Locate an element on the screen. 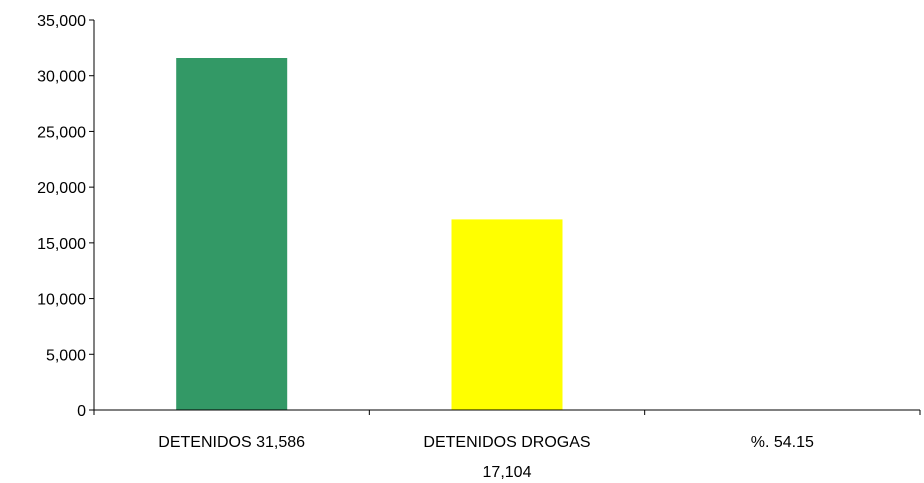  y-tick-label: 15,000 is located at coordinates (61, 244).